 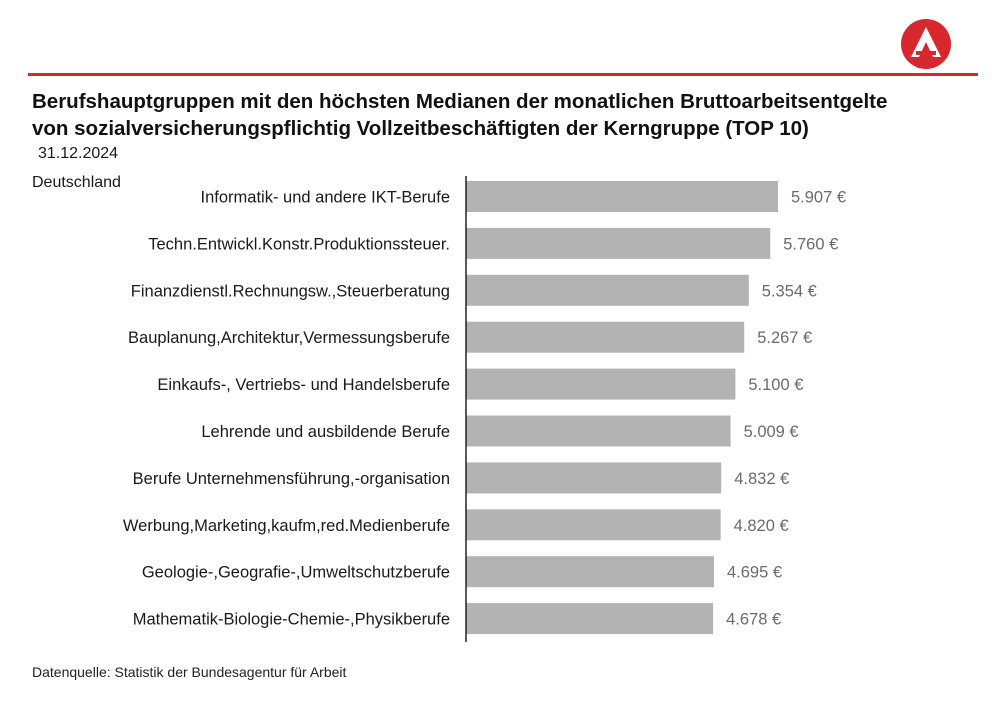 What do you see at coordinates (784, 338) in the screenshot?
I see `value-label-3: 5.267 €` at bounding box center [784, 338].